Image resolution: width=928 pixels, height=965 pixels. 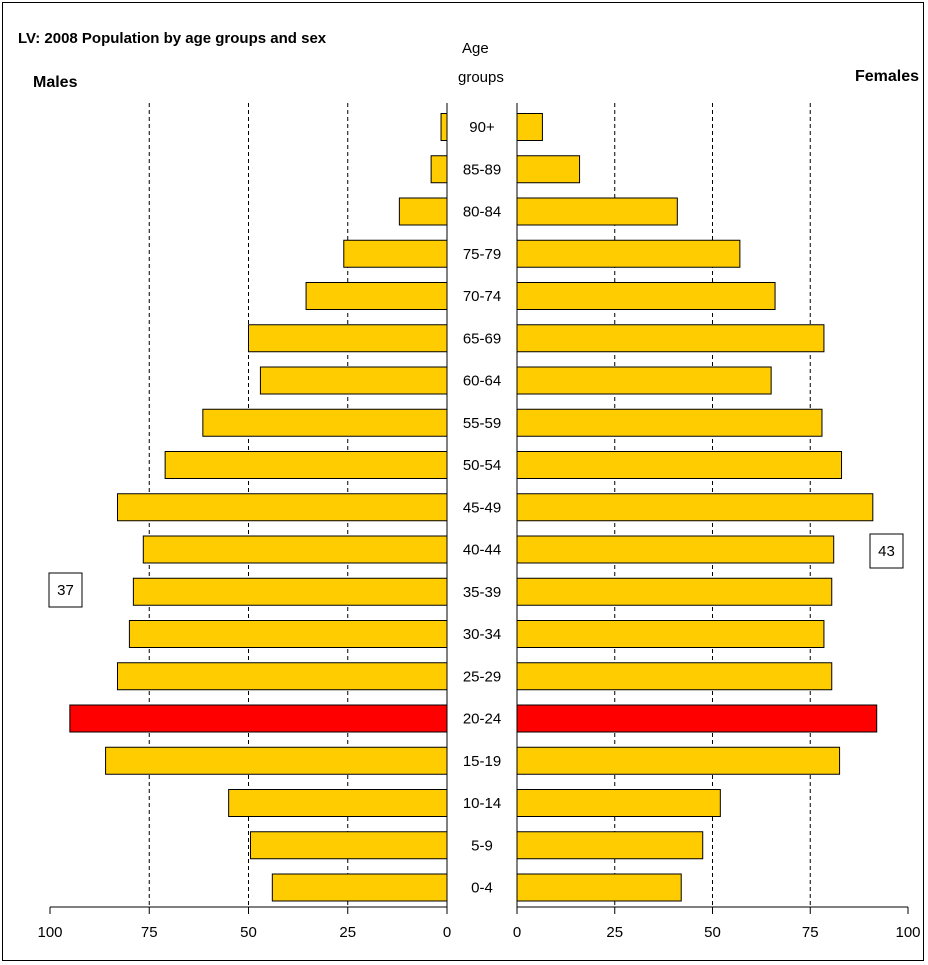 I want to click on annotation-label-right: 43, so click(x=886, y=551).